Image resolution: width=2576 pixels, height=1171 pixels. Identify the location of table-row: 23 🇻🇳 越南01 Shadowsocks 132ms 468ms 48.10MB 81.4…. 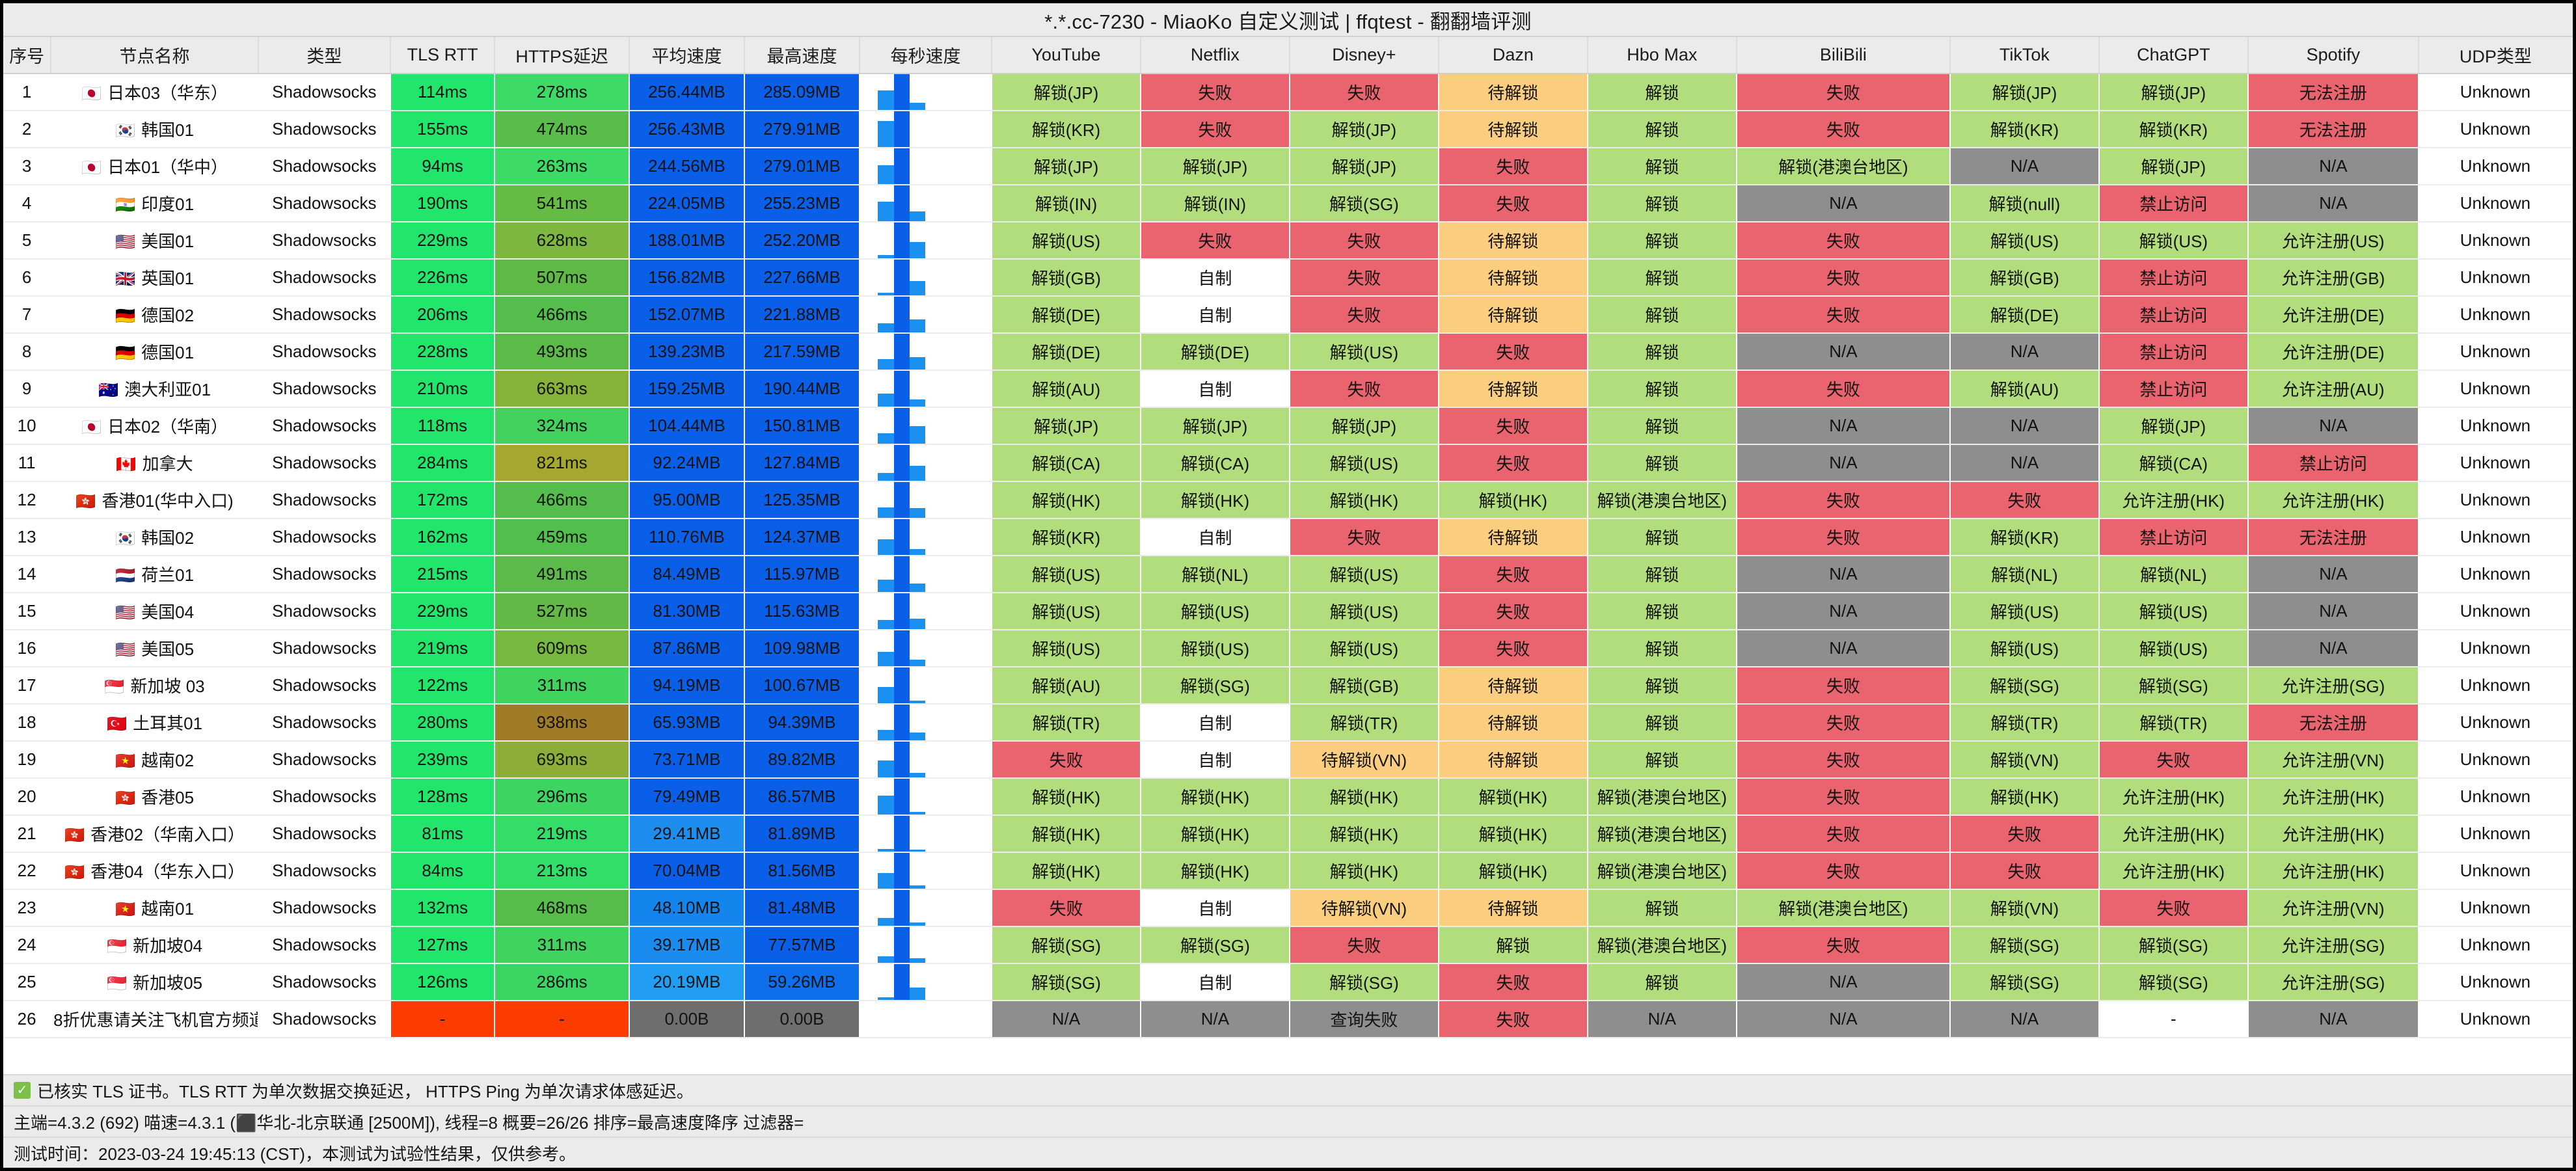
(1288, 908).